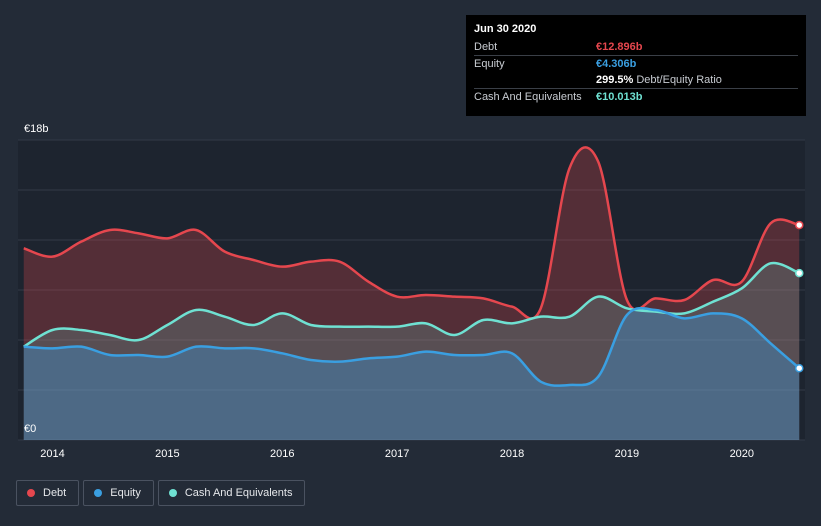  I want to click on legend-equity-label: Equity, so click(125, 493).